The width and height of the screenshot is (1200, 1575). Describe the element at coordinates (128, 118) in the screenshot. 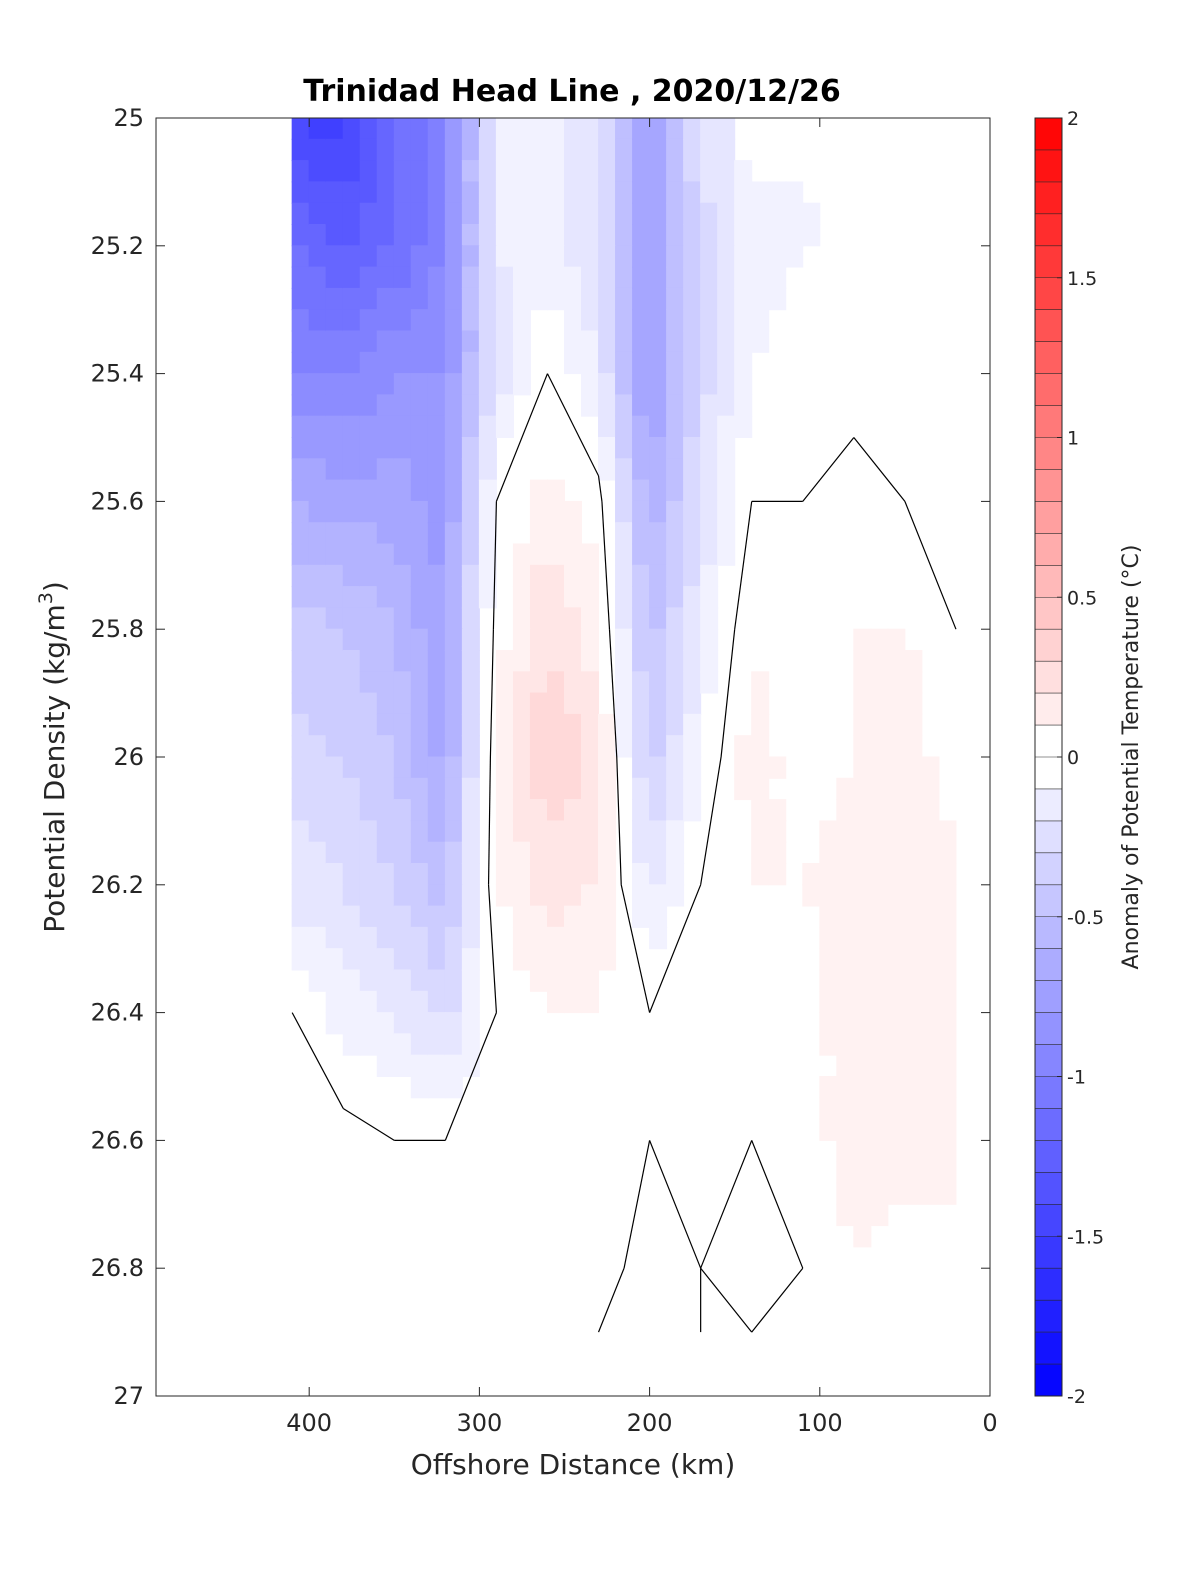

I see `y-tick-label: 25` at that location.